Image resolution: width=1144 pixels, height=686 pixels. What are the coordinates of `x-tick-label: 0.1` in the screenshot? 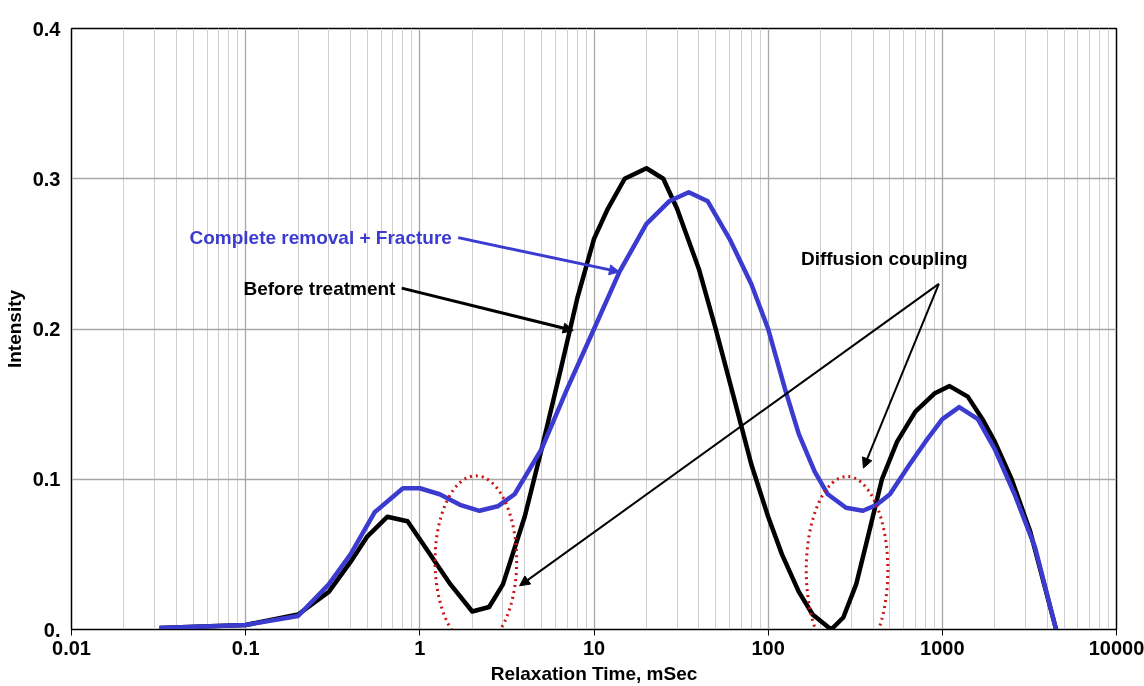 It's located at (245, 647).